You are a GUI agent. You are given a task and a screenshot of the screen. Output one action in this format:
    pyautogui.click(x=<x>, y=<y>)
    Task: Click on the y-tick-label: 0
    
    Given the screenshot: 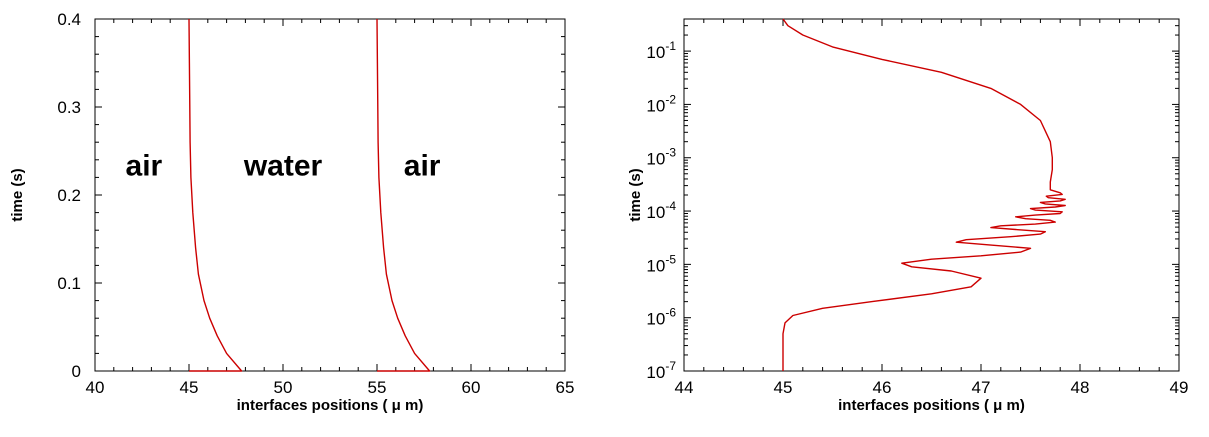 What is the action you would take?
    pyautogui.click(x=76, y=371)
    